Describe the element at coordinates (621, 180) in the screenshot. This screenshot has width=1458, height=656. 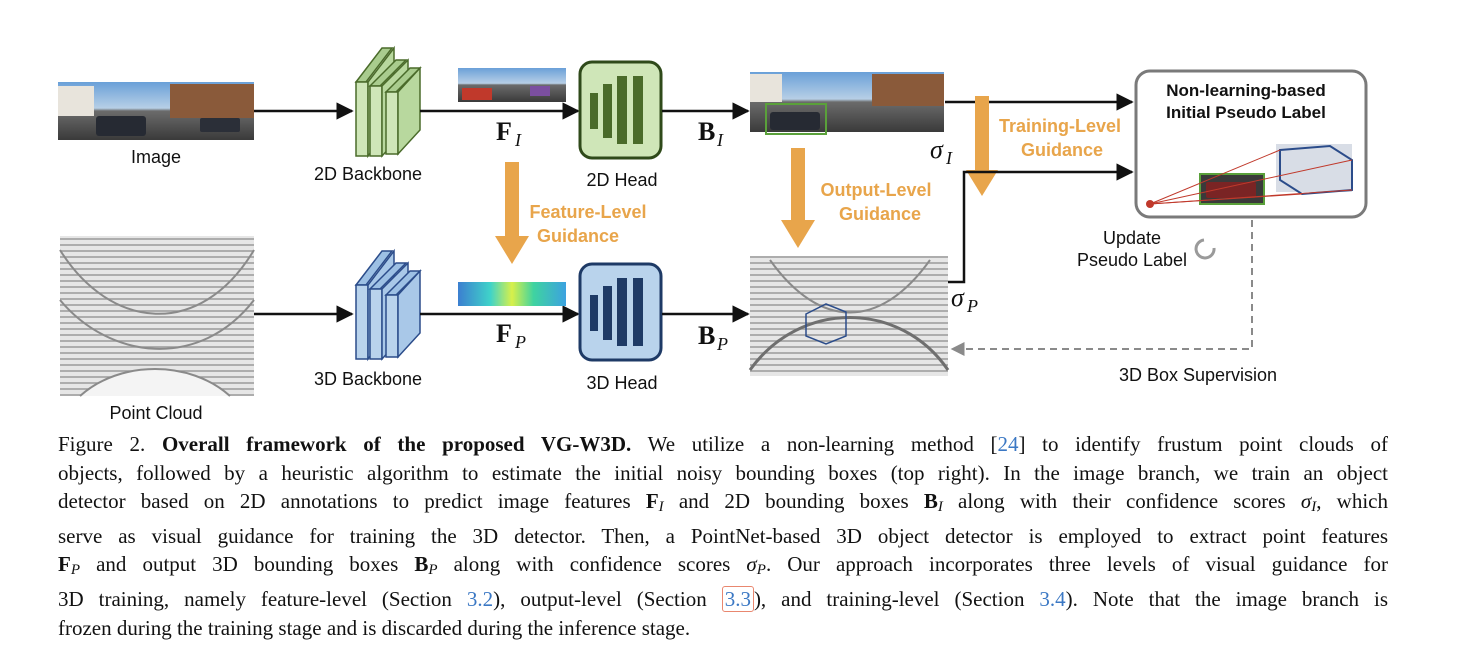
I see `head-2d-label: 2D Head` at that location.